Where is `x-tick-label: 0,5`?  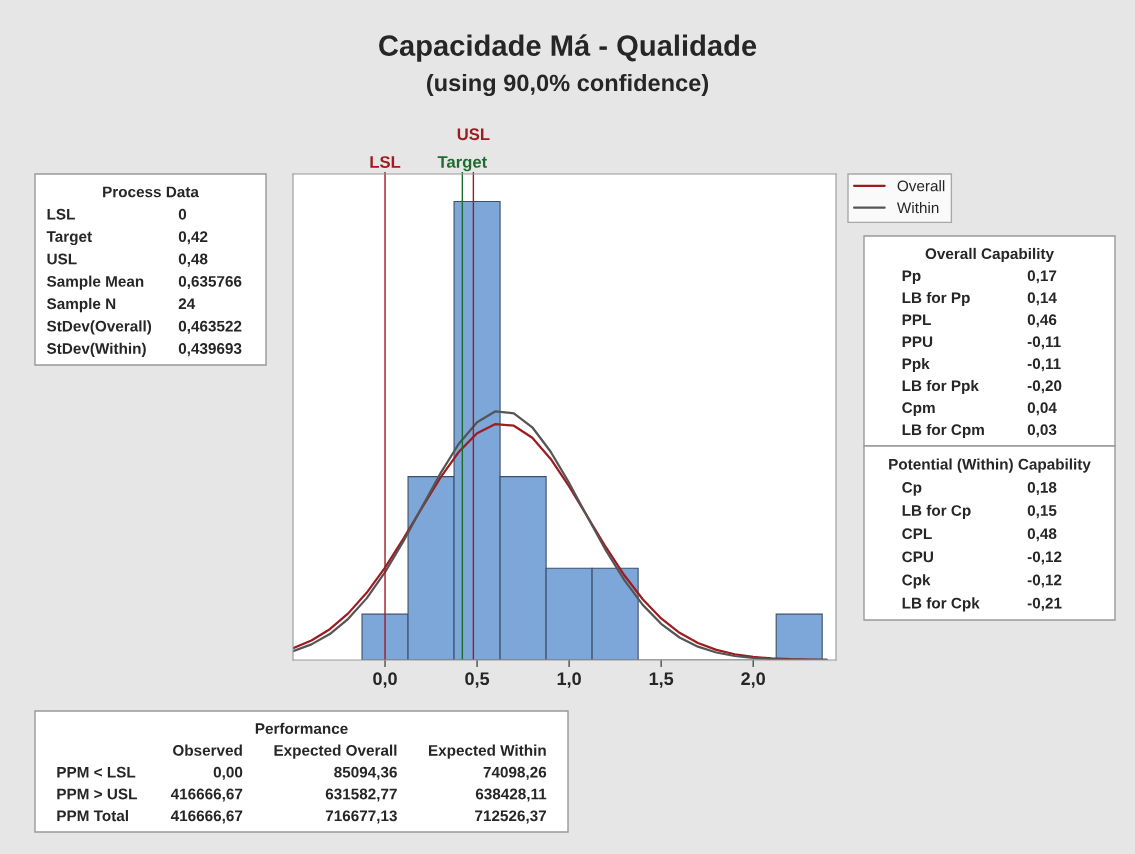
x-tick-label: 0,5 is located at coordinates (477, 680).